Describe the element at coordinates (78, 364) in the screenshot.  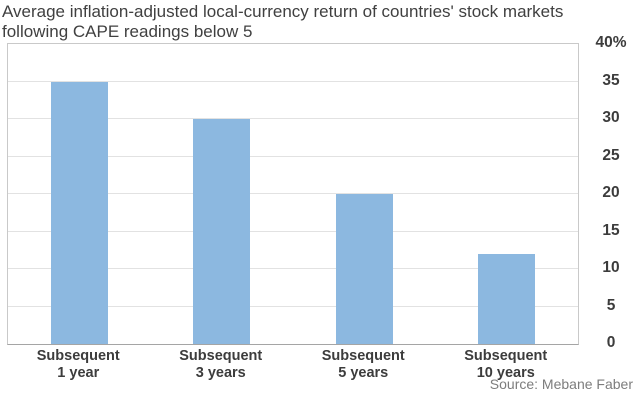
I see `x-category-label-1: Subsequent 1 year` at that location.